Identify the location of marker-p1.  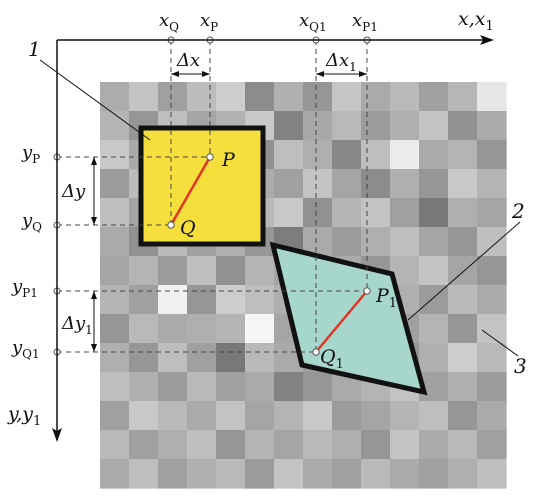
(367, 291).